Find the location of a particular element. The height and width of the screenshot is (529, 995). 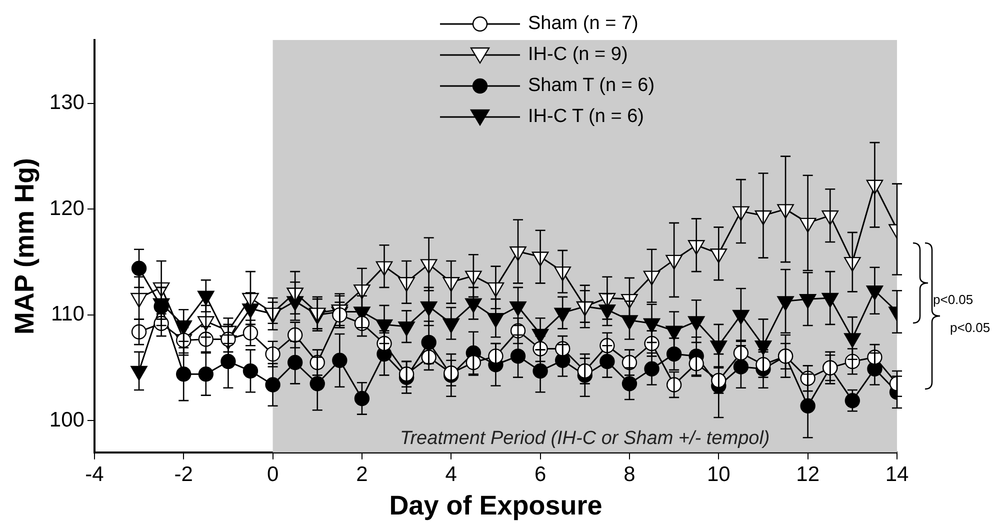

y-tick-label: 110 is located at coordinates (67, 314).